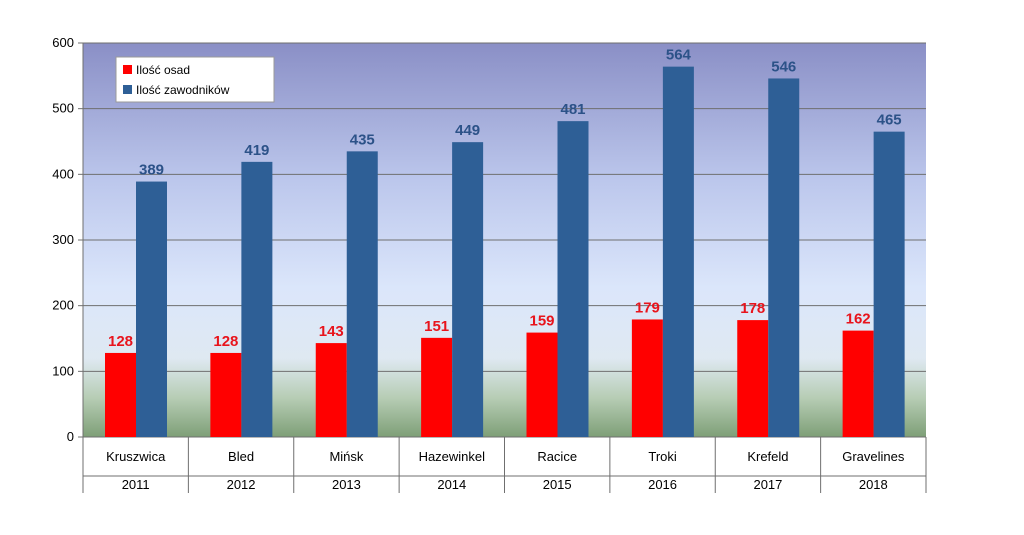  Describe the element at coordinates (662, 456) in the screenshot. I see `x-category-label: Troki` at that location.